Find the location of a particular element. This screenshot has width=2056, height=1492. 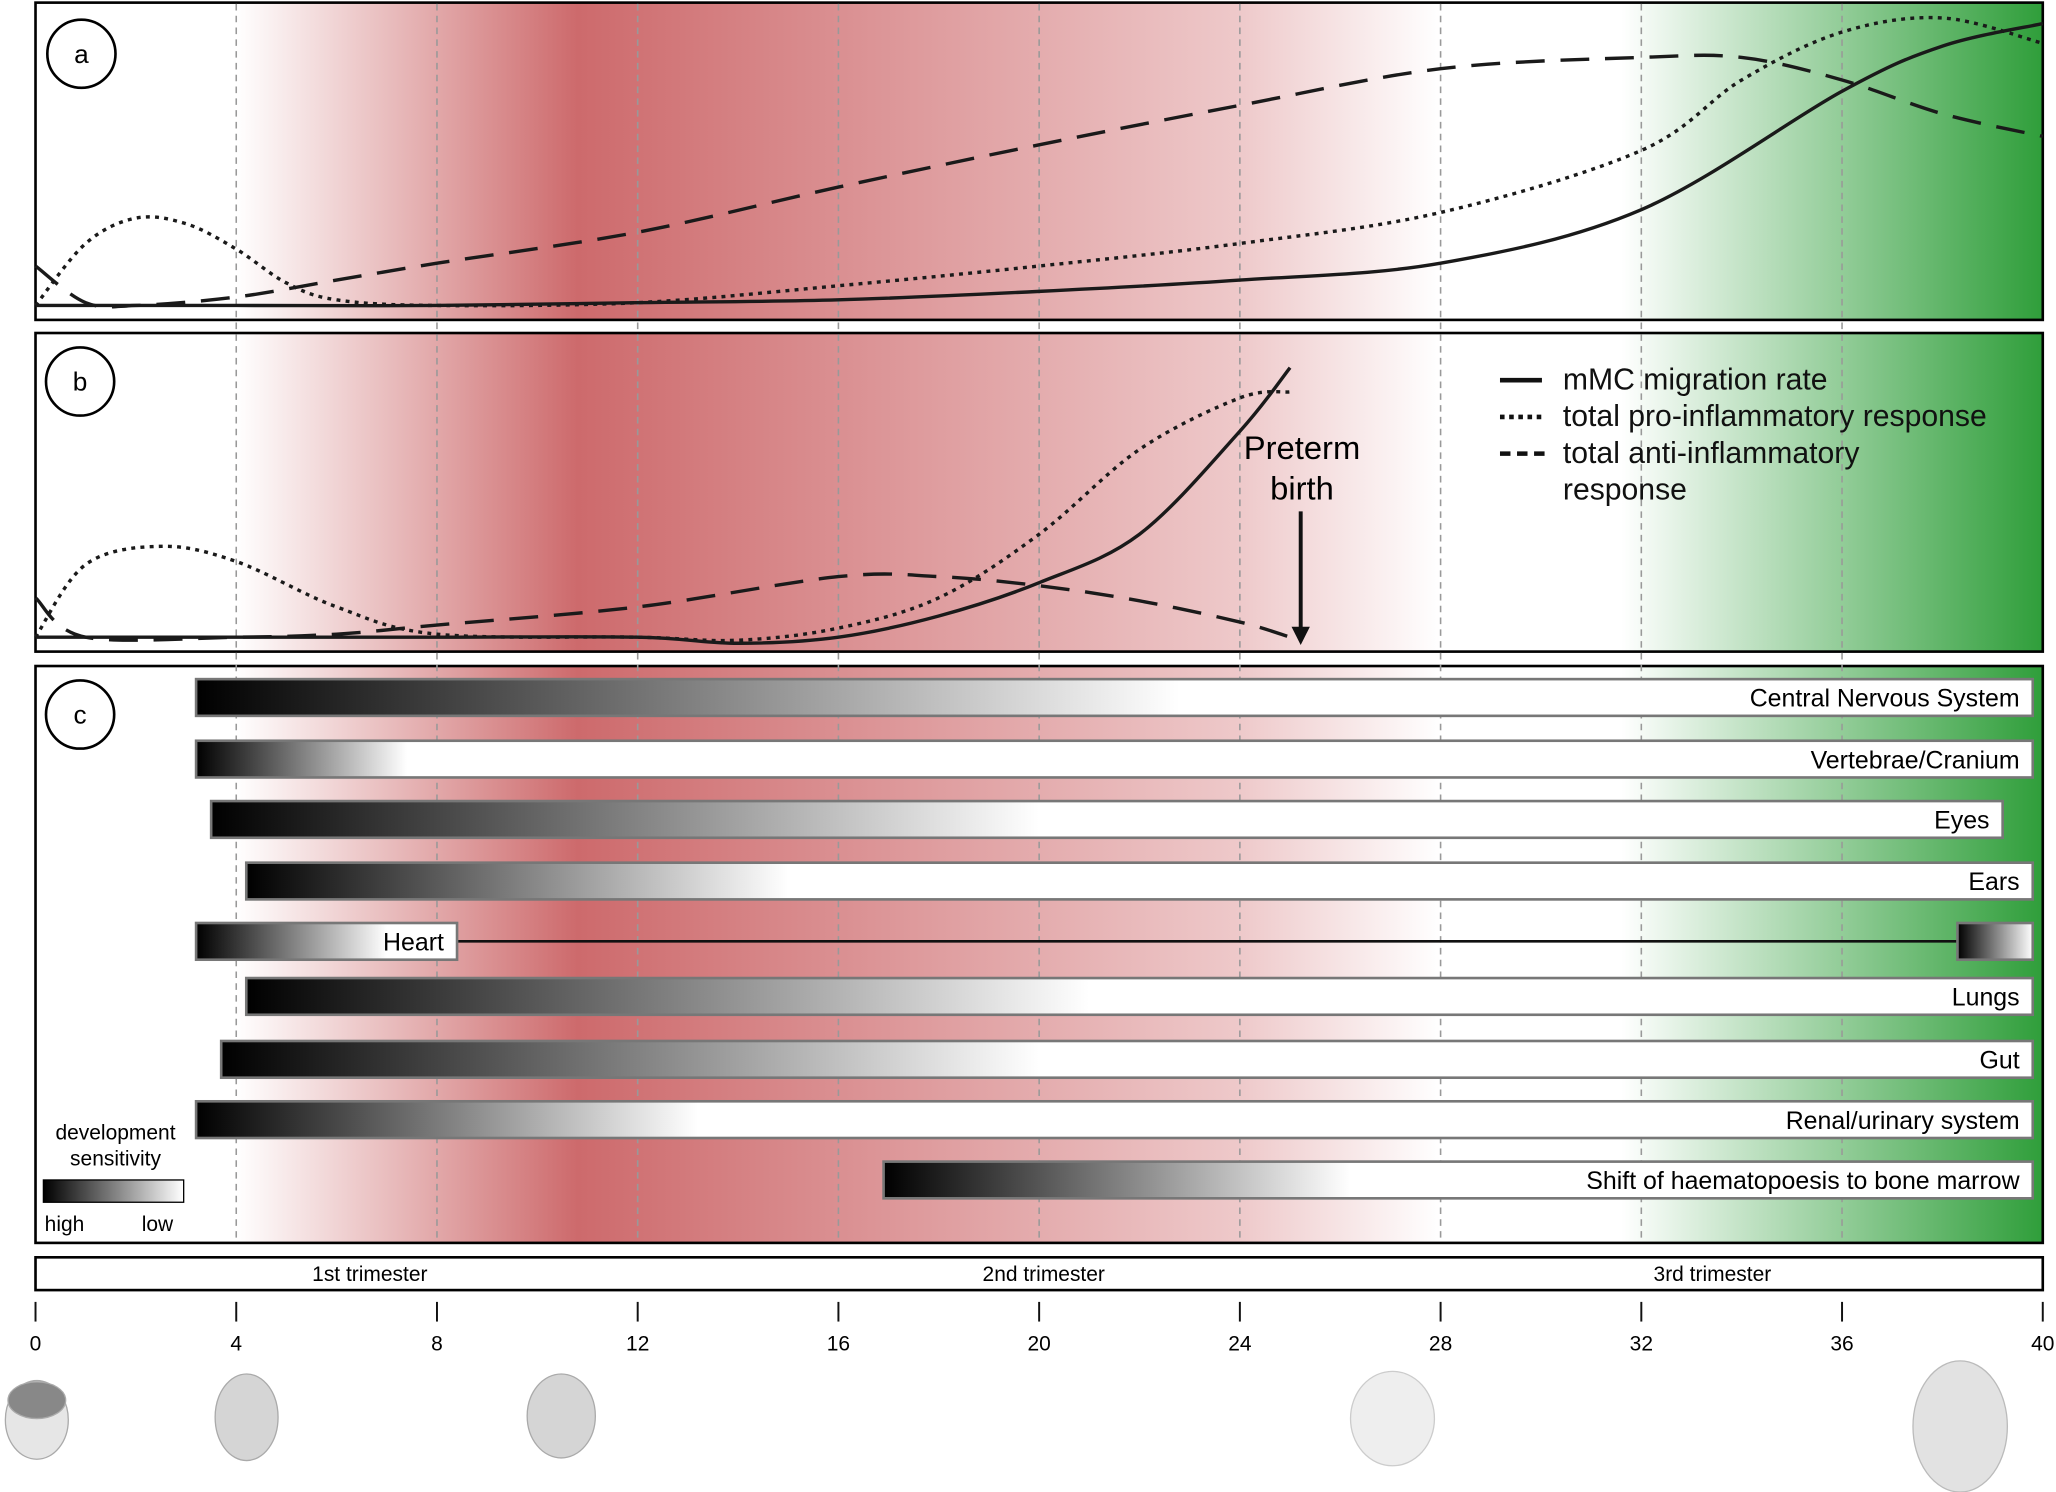

svg-text: a is located at coordinates (81, 54).